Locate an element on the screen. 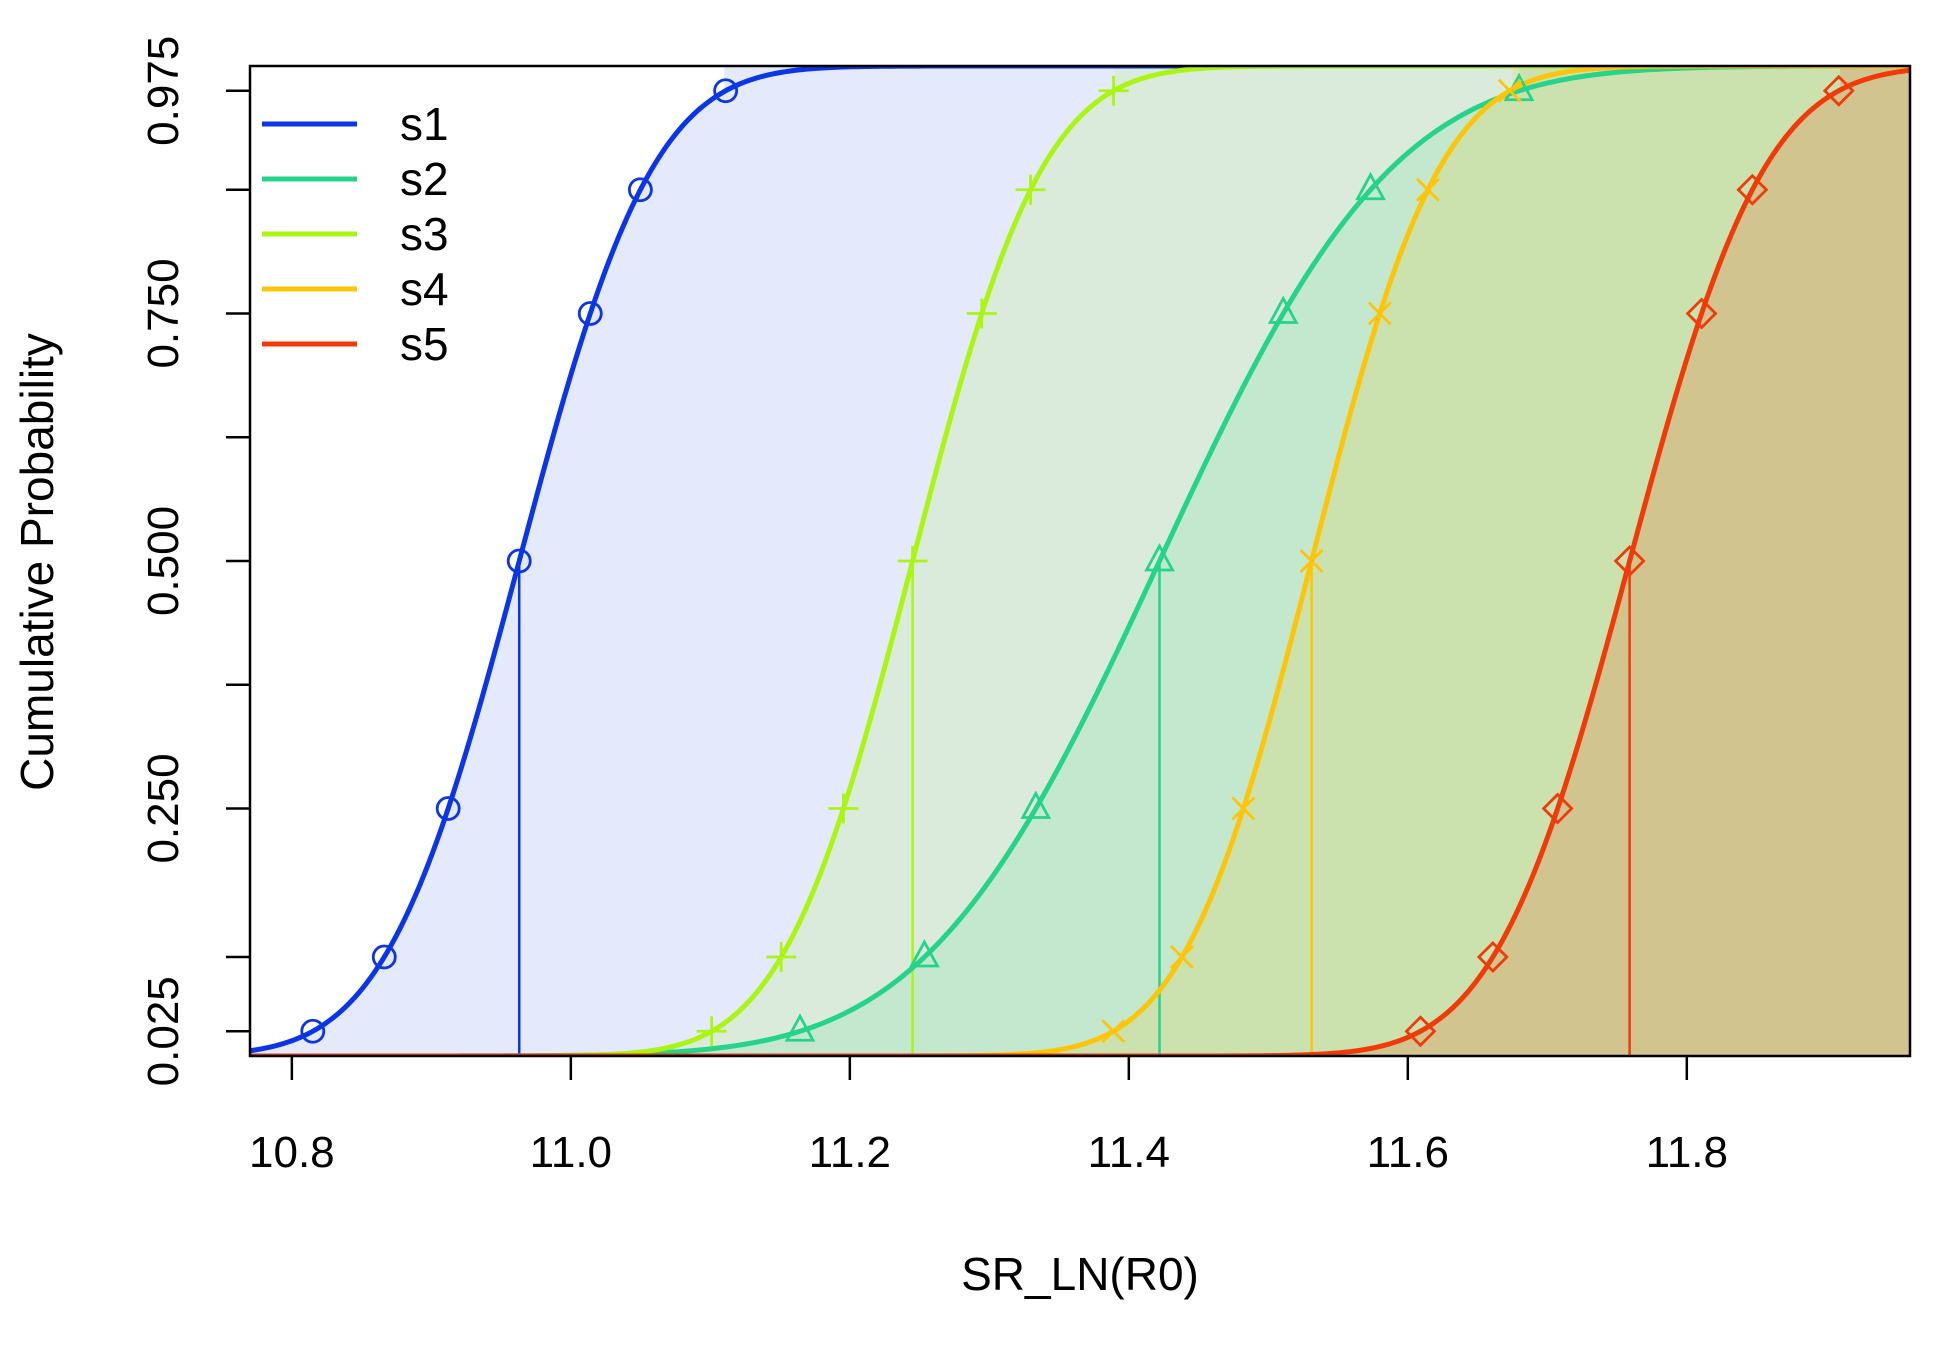 The image size is (1950, 1350). y-tick-label: 0.025 is located at coordinates (163, 1031).